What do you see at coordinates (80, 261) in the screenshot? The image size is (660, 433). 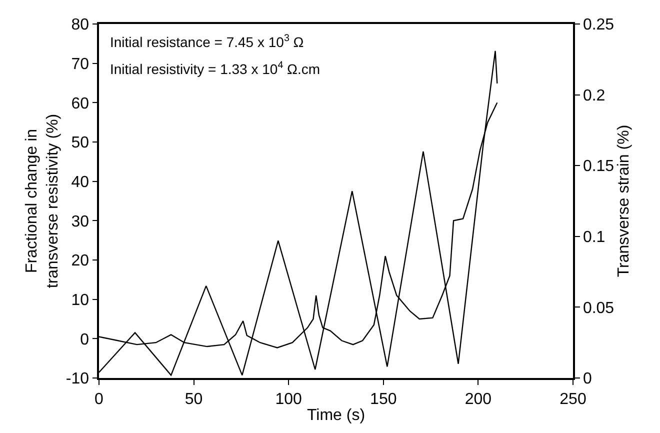 I see `y-tick-label: 20` at bounding box center [80, 261].